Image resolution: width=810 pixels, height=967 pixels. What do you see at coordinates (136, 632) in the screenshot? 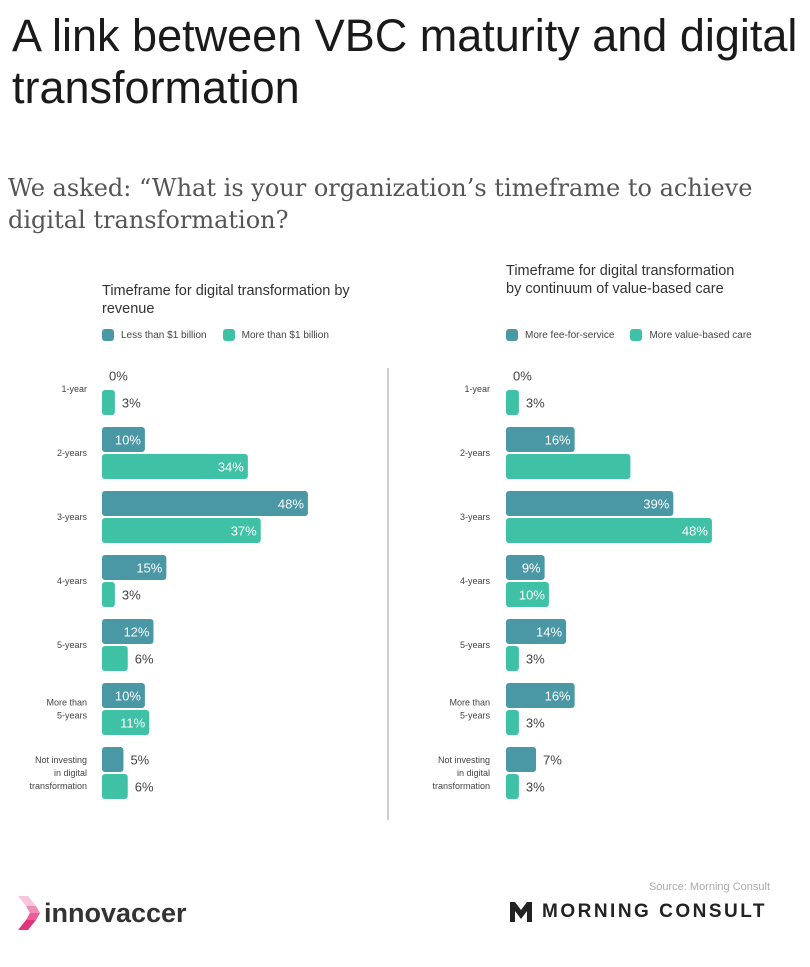
I see `data-label: 12%` at bounding box center [136, 632].